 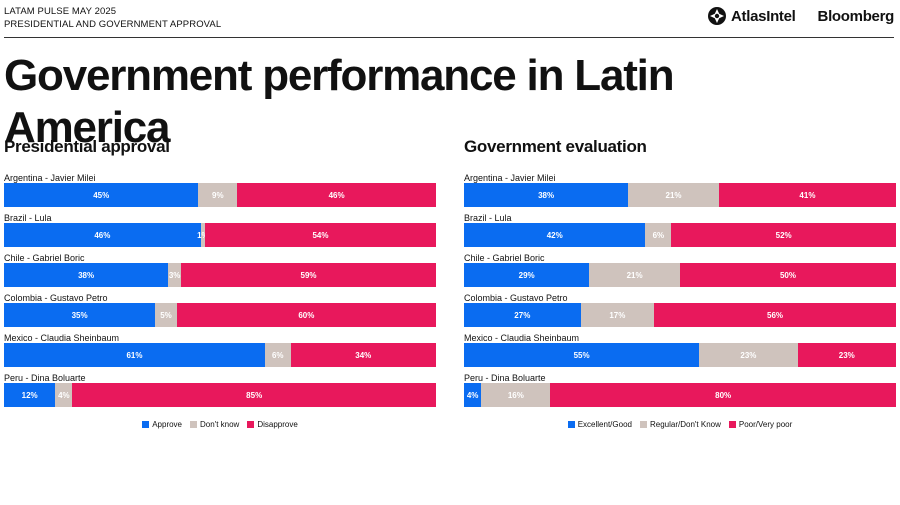 I want to click on stacked-bar: 38% 21% 41%, so click(x=680, y=195).